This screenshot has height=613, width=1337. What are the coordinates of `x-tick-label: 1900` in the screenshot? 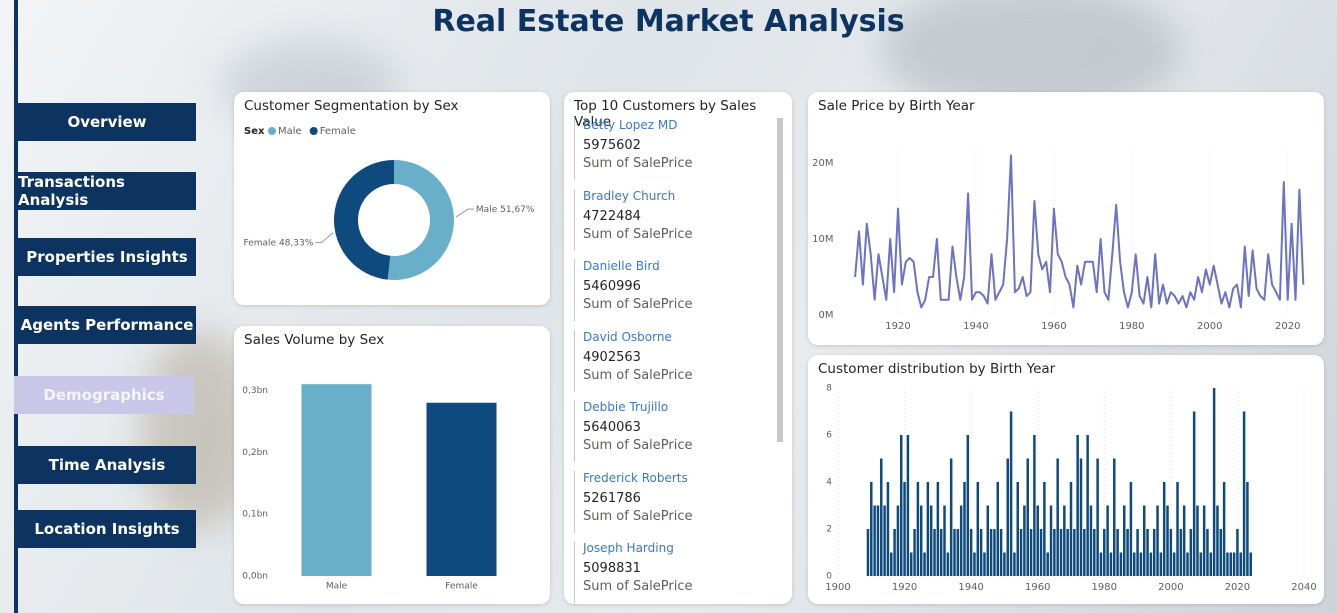 It's located at (837, 587).